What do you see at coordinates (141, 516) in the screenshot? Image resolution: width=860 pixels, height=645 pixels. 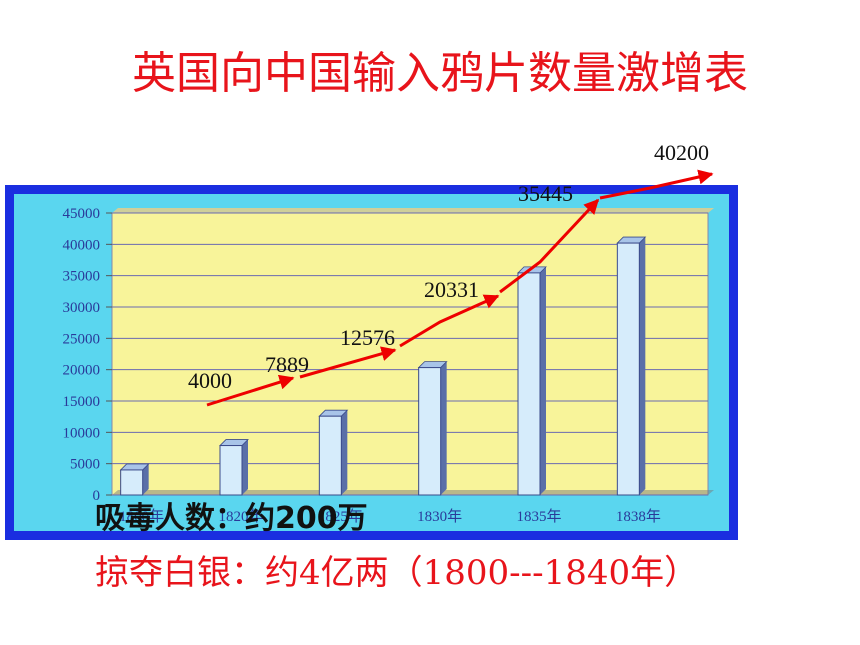 I see `x-tick-label: 1800年` at bounding box center [141, 516].